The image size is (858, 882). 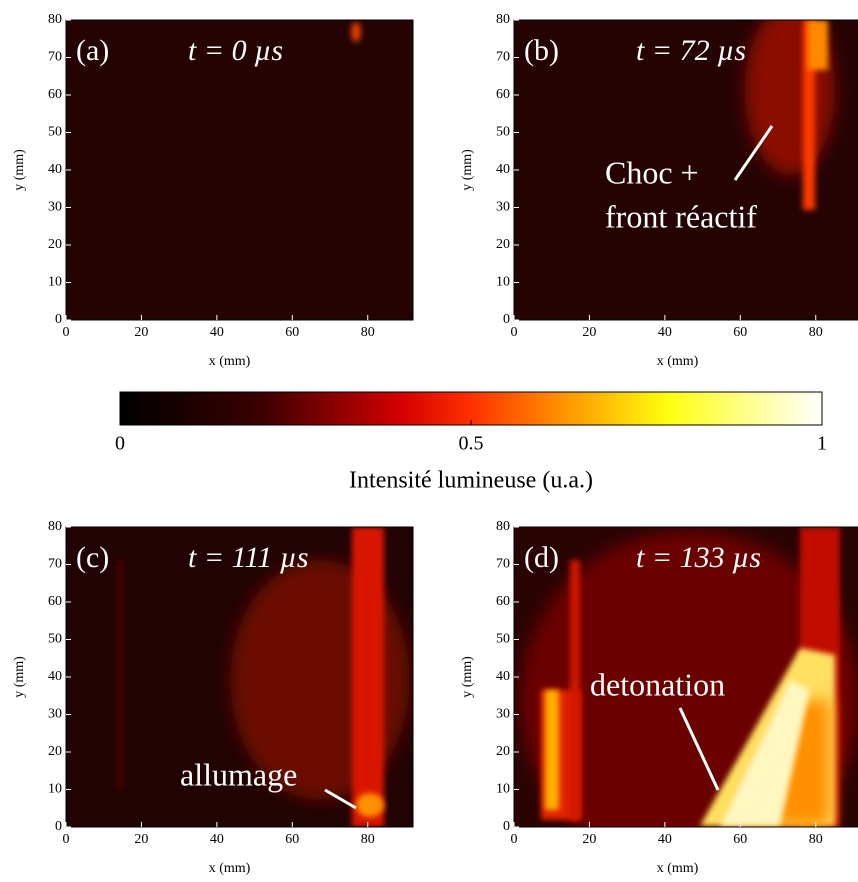 I want to click on annotation: detonation, so click(x=657, y=684).